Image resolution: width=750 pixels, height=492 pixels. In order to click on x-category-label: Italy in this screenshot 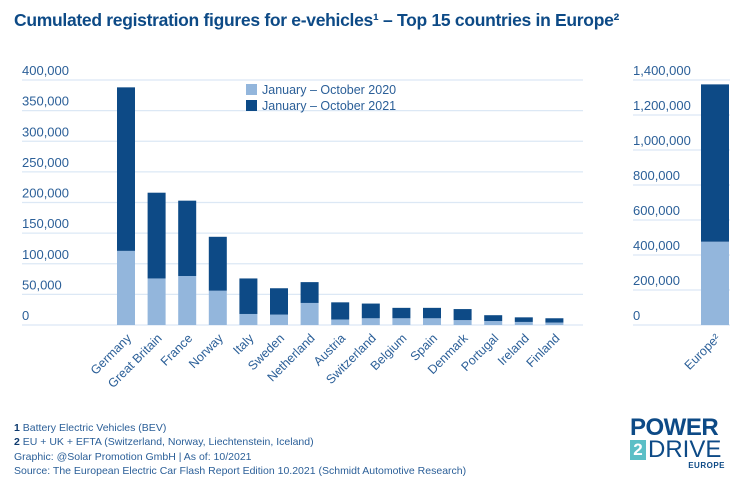, I will do `click(243, 344)`.